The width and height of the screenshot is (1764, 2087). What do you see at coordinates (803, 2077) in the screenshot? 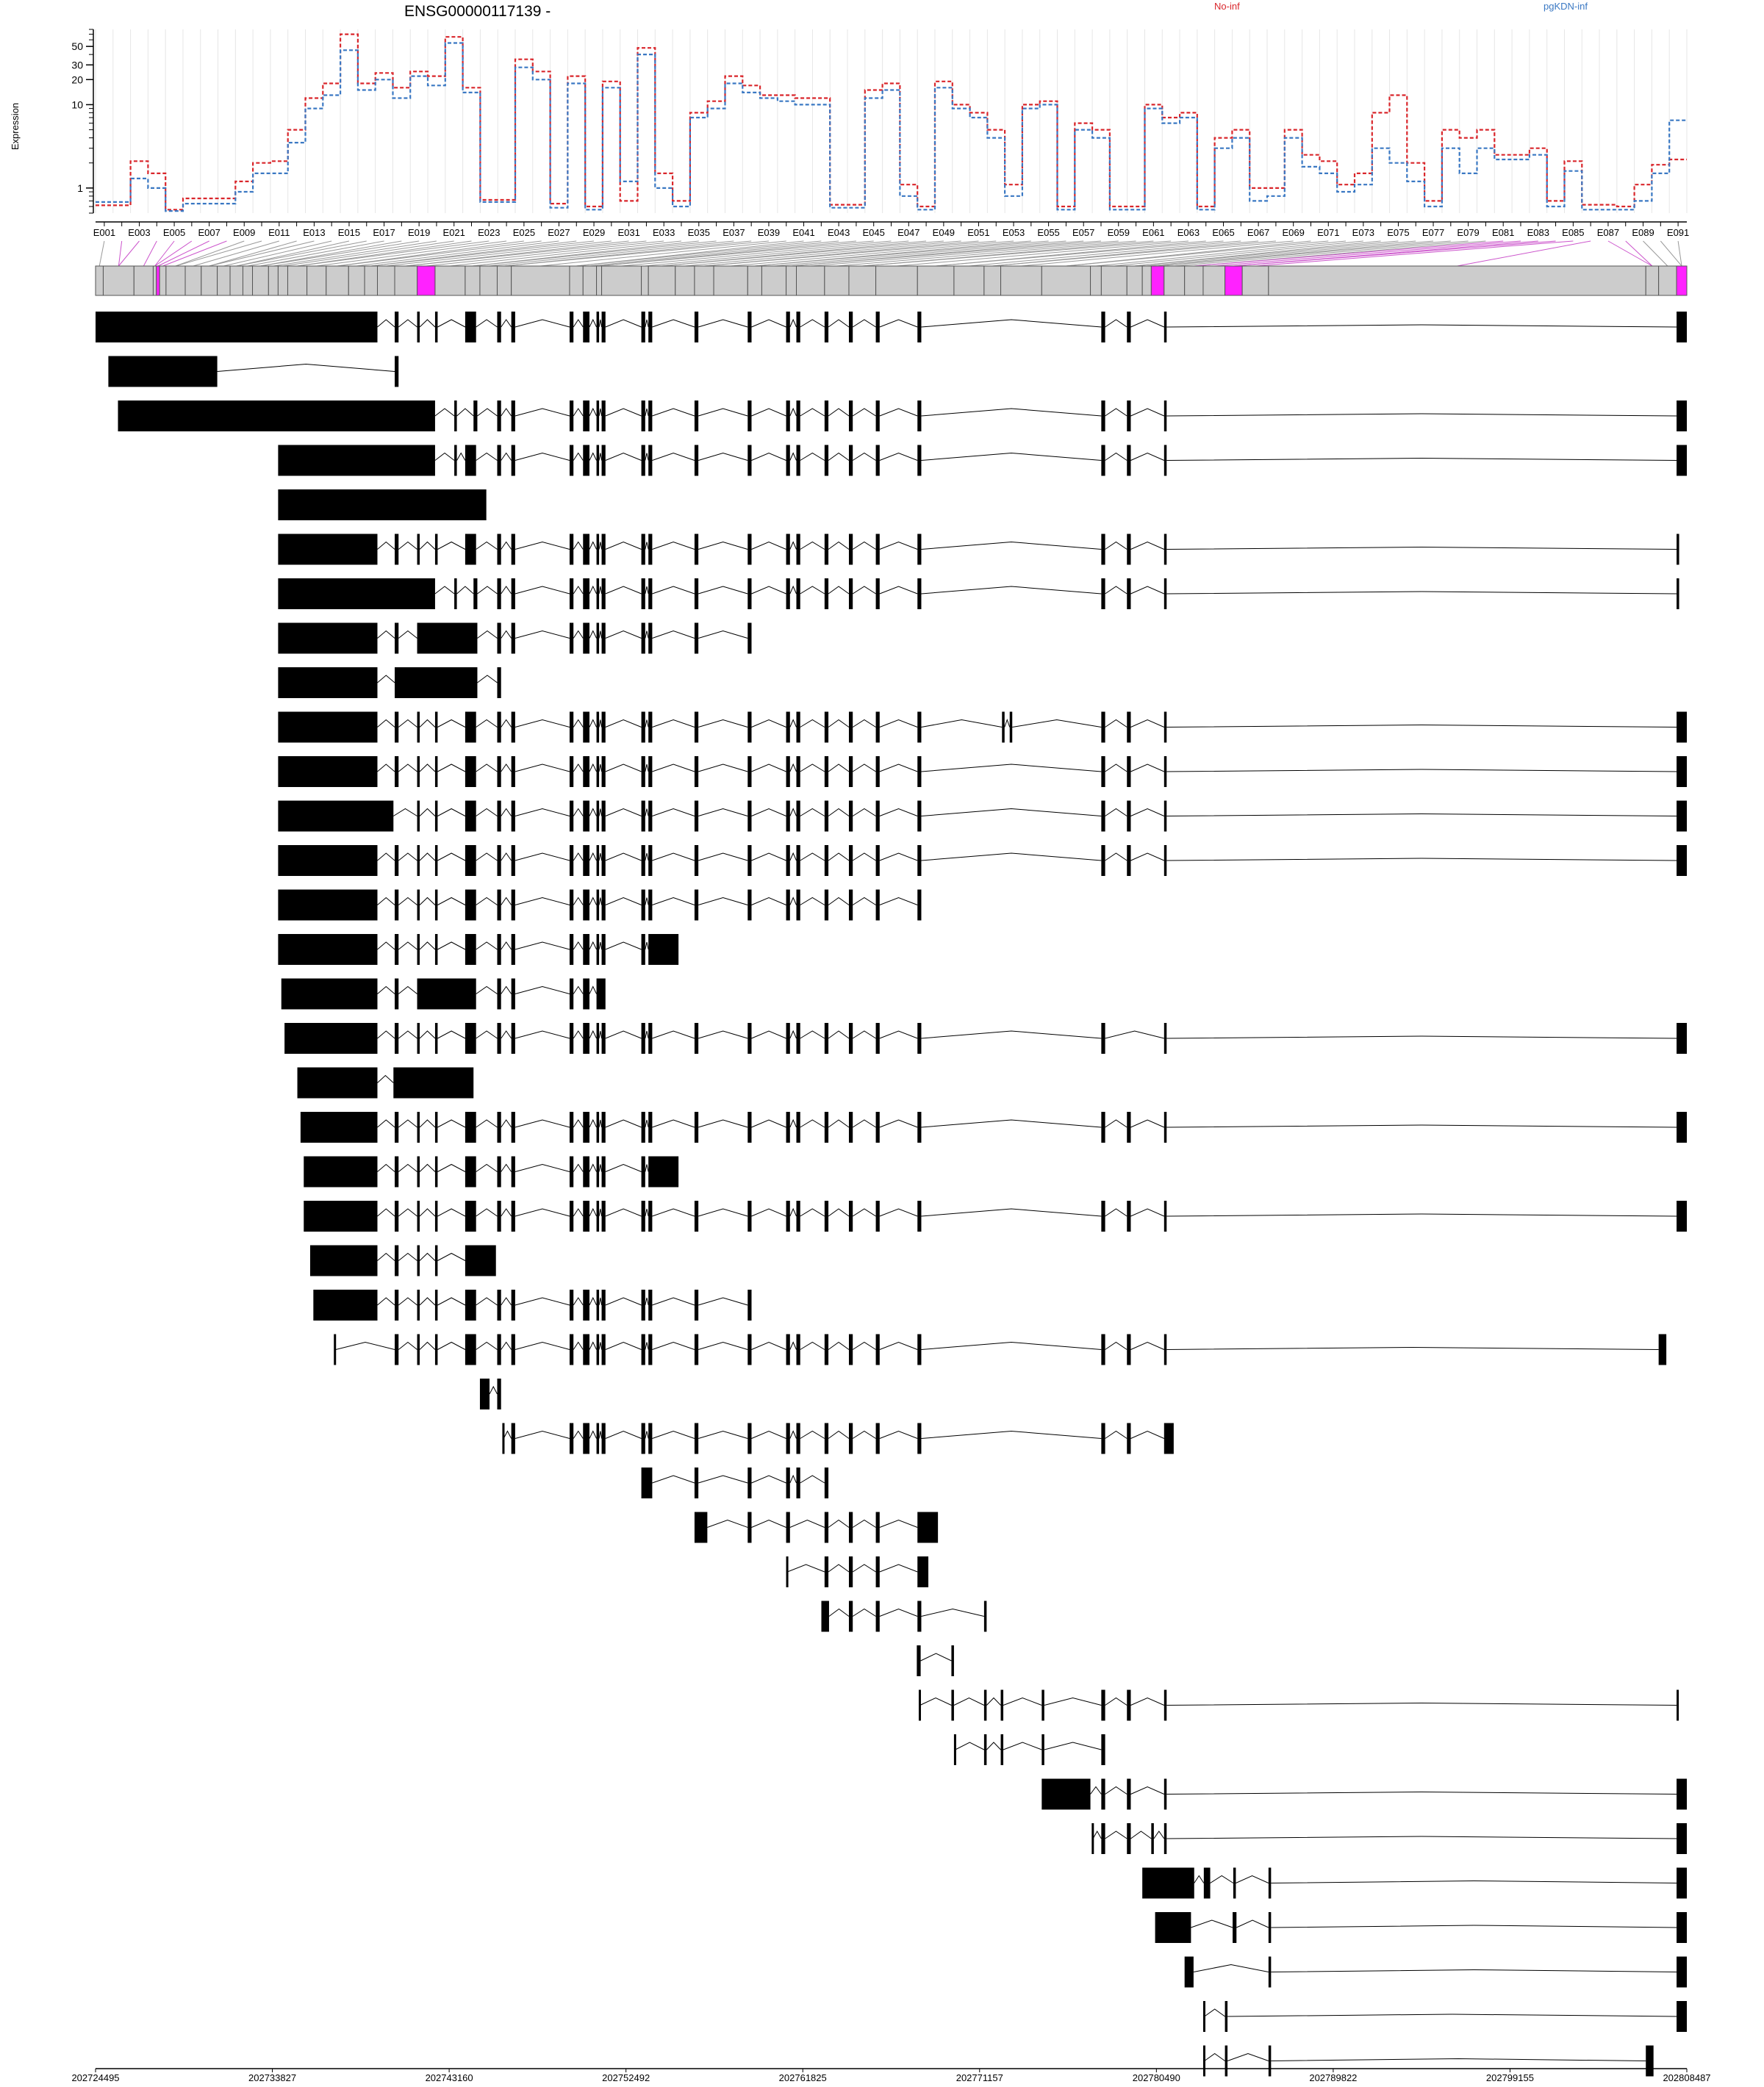
I see `genomic-tick-label: 202761825` at bounding box center [803, 2077].